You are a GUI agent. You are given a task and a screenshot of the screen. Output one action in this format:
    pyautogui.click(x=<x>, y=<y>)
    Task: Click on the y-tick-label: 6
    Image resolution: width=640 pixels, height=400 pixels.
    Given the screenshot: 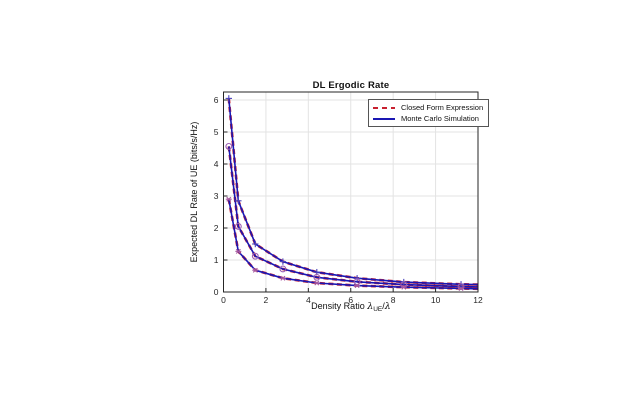 What is the action you would take?
    pyautogui.click(x=216, y=100)
    